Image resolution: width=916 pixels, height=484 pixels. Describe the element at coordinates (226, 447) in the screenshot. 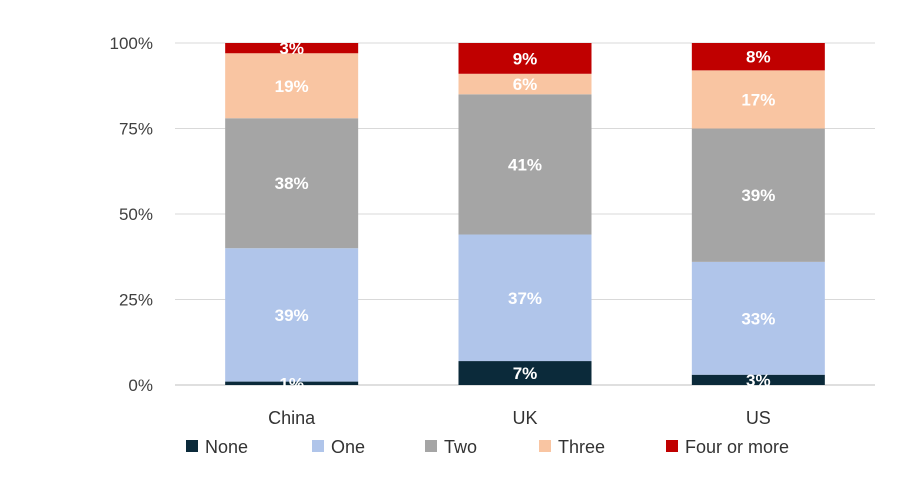

I see `legend-label: None` at that location.